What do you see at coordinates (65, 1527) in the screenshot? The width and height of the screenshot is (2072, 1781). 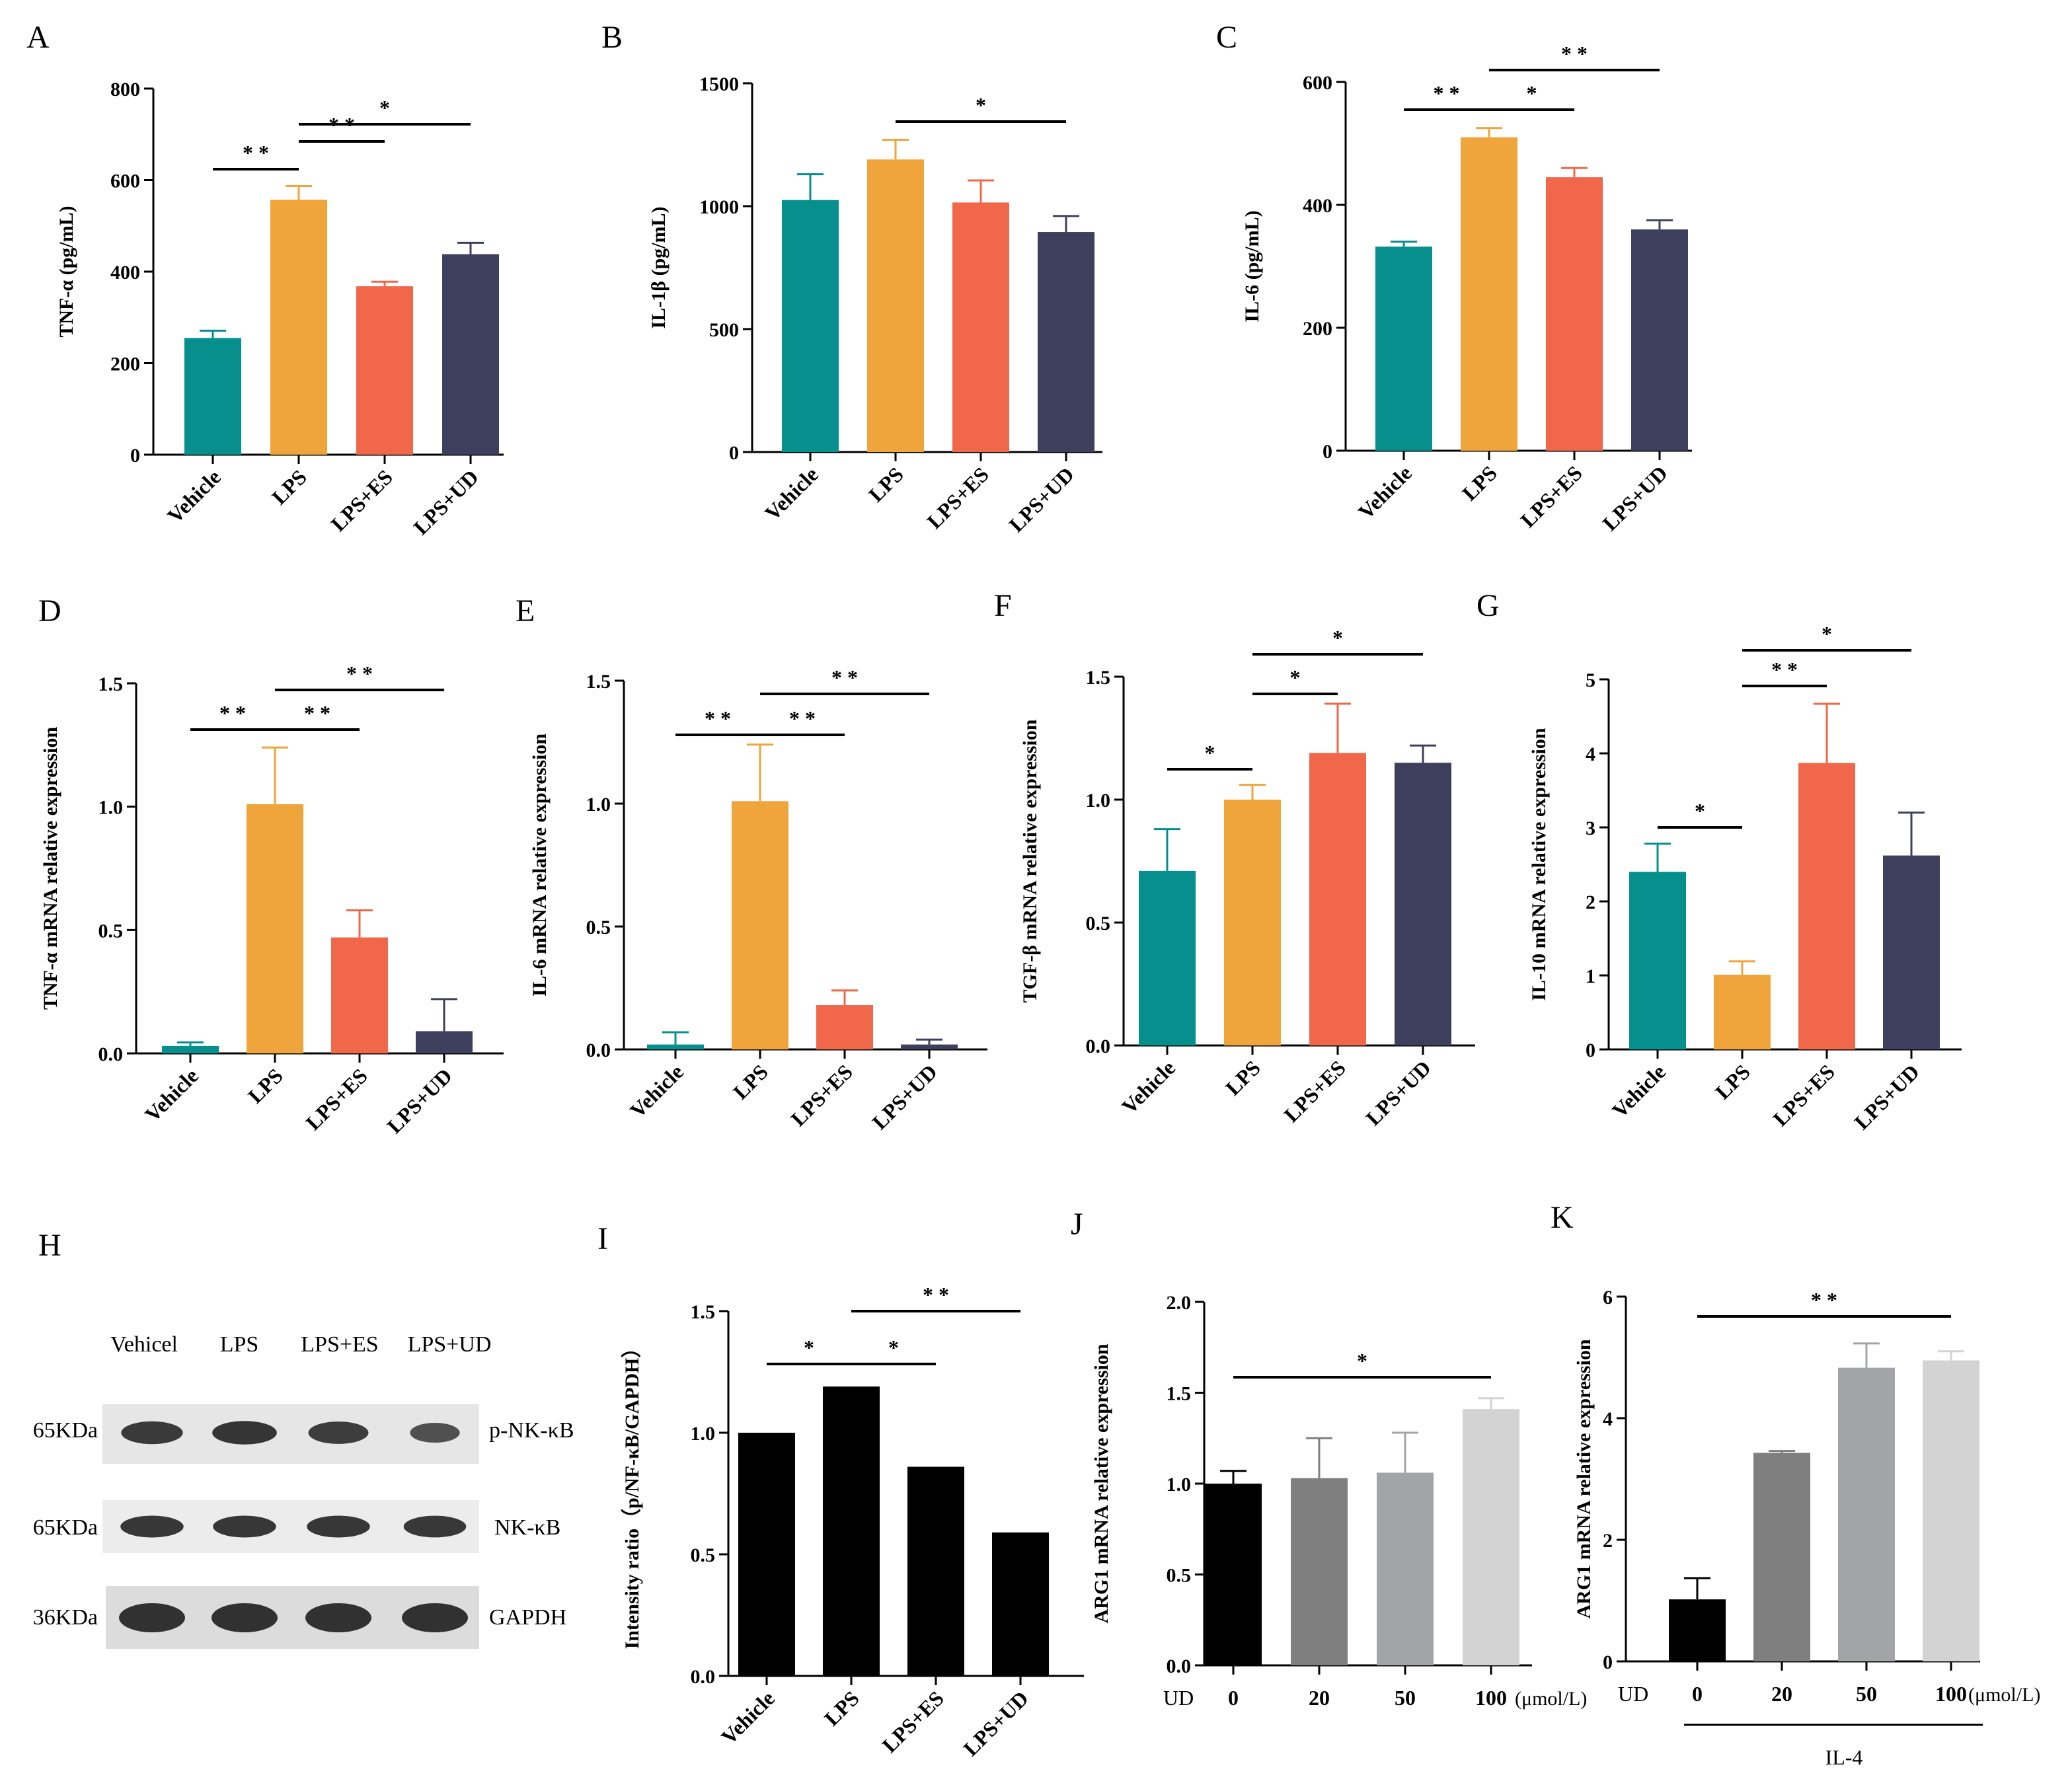 I see `blot-size-label: 65KDa` at bounding box center [65, 1527].